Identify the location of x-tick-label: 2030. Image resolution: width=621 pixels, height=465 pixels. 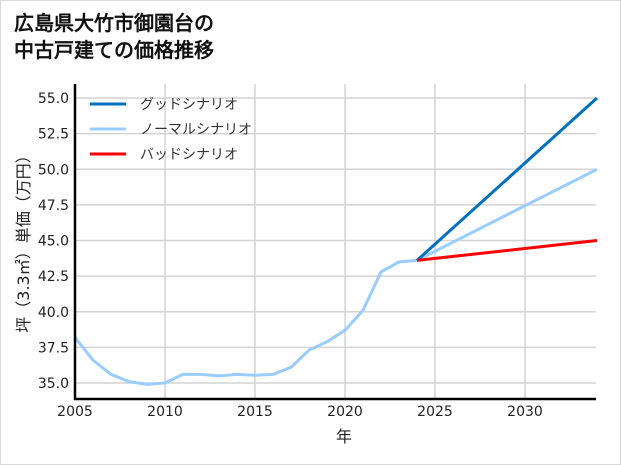
(525, 412).